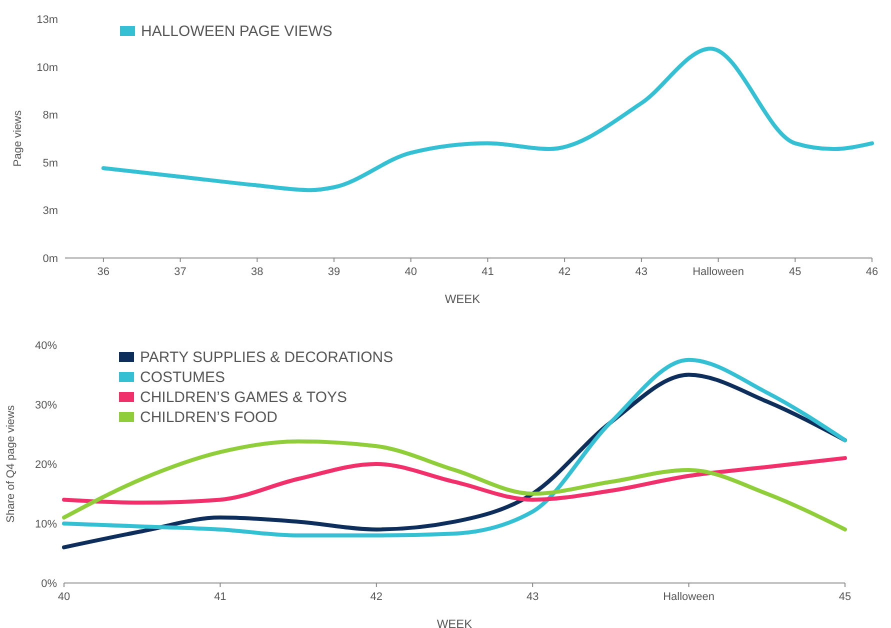  I want to click on y-axis-title: Share of Q4 page views, so click(11, 463).